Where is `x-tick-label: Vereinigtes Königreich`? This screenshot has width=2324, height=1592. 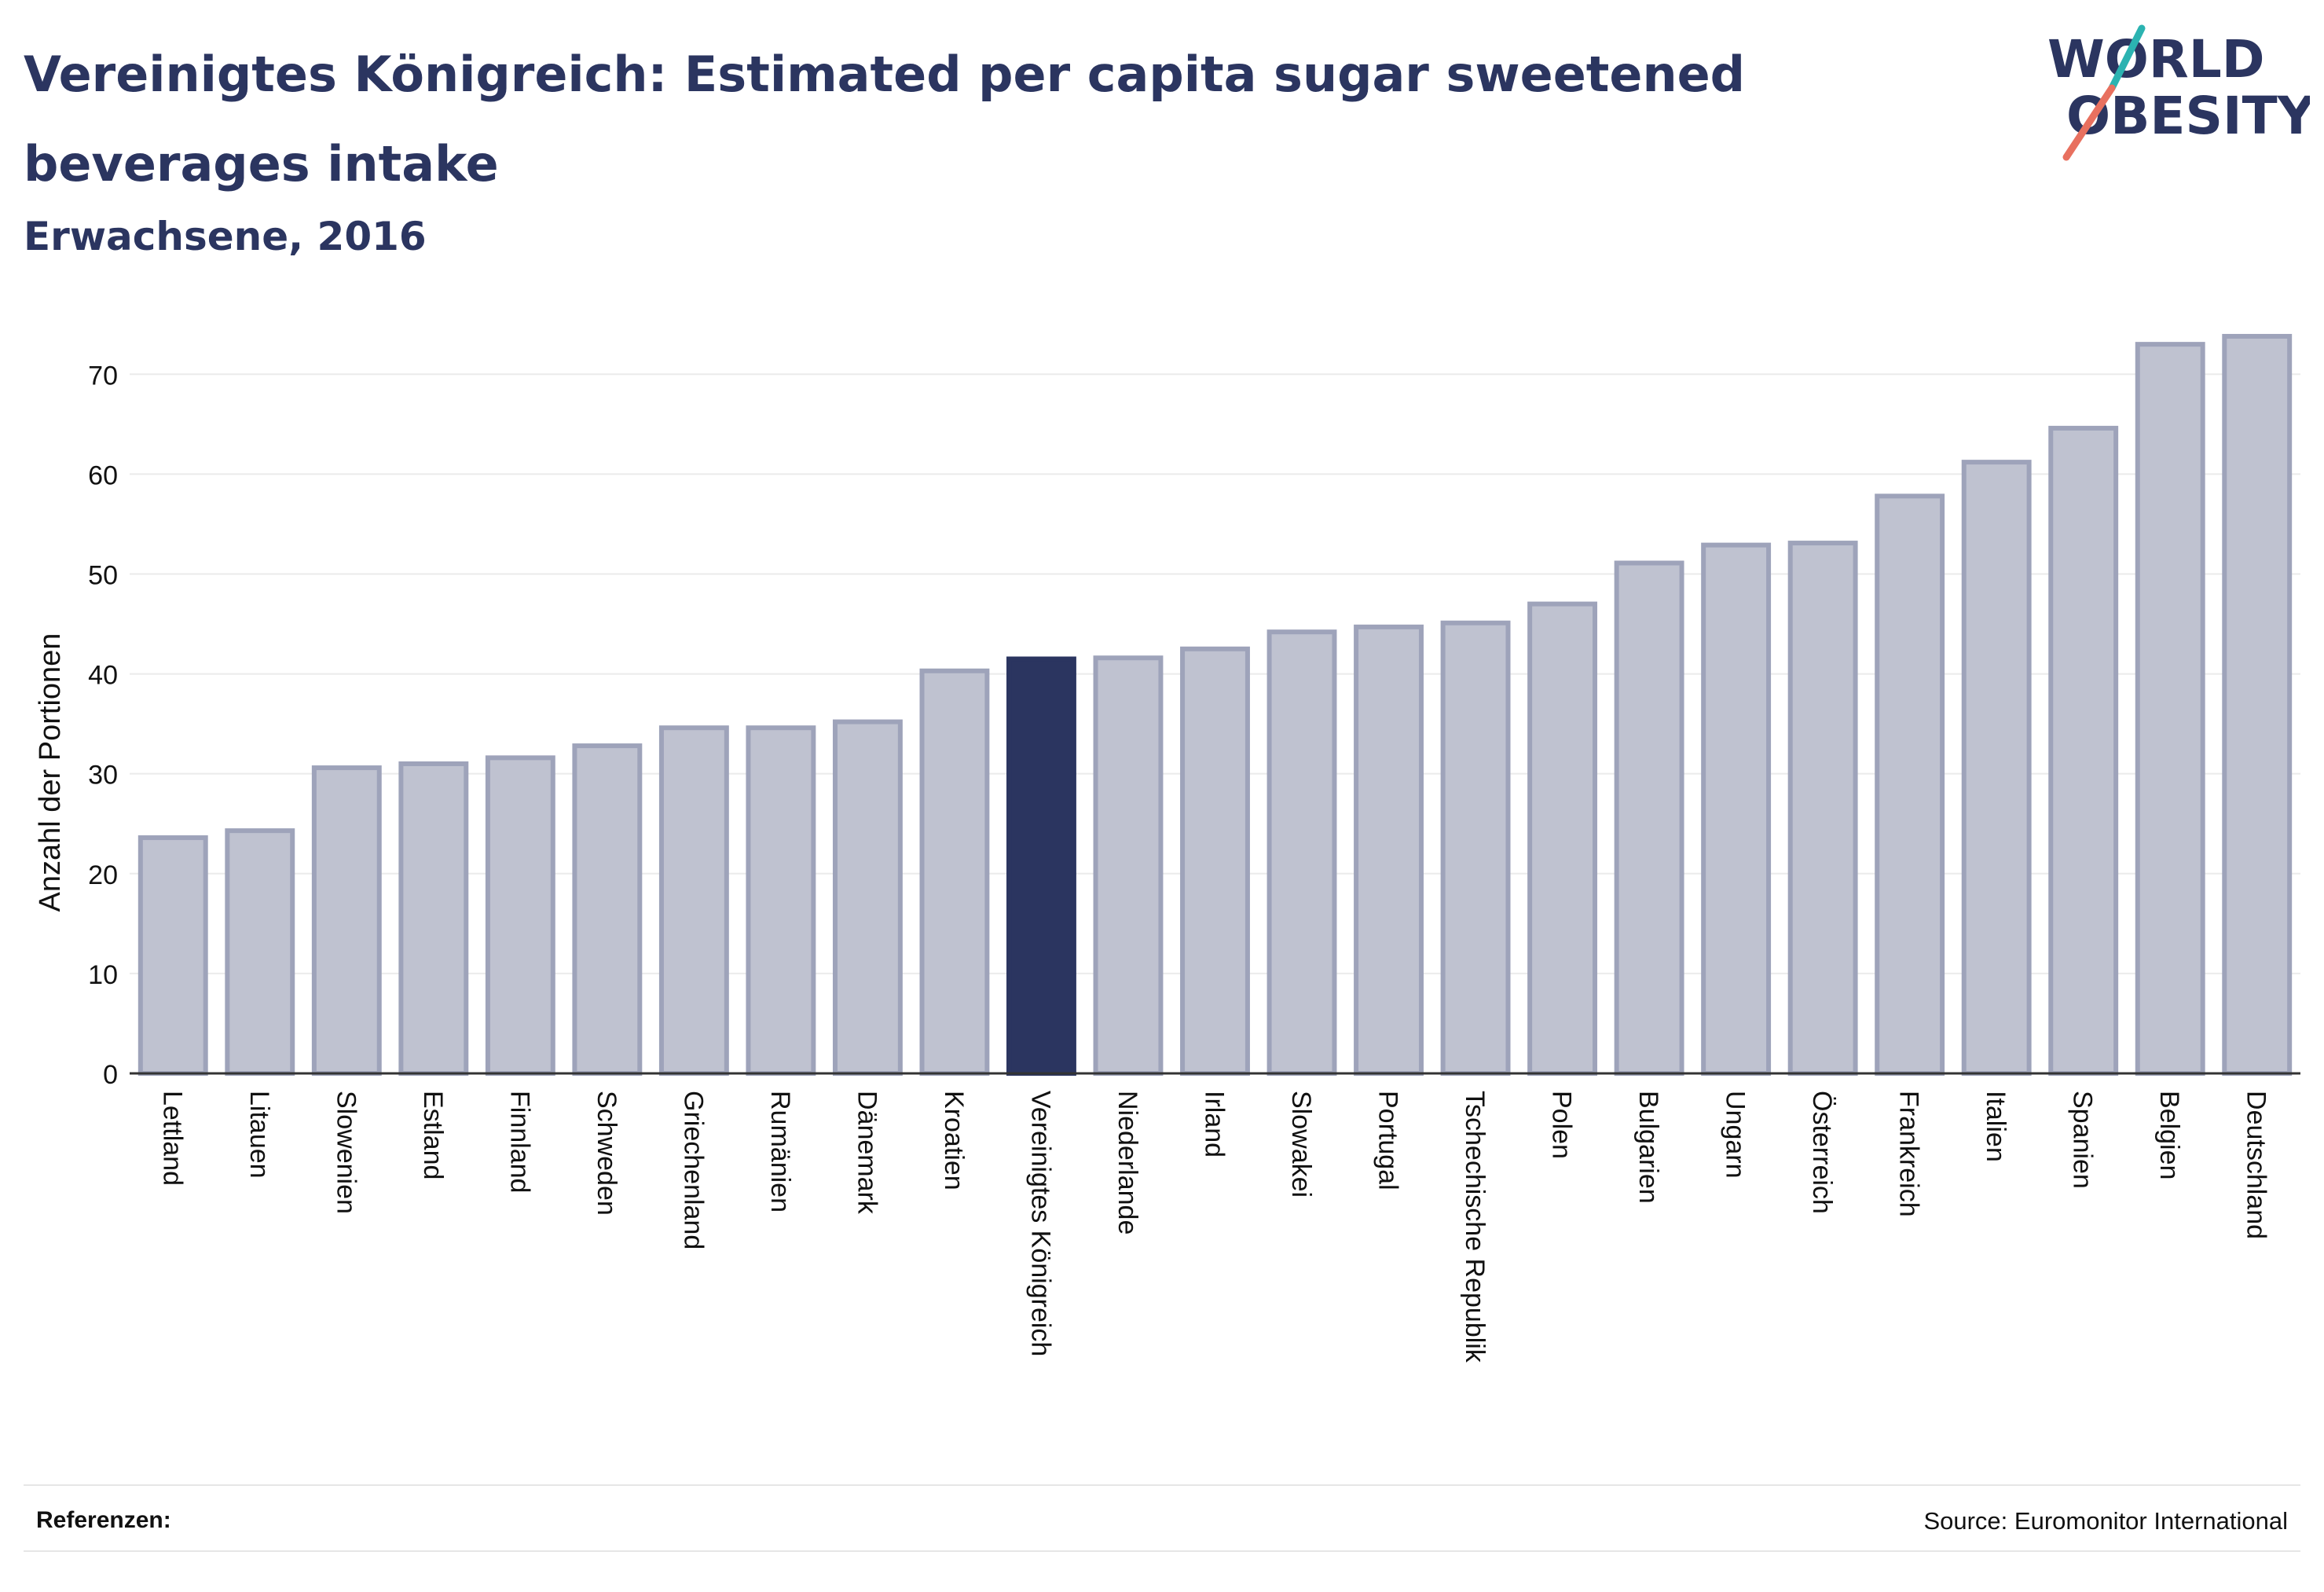
x-tick-label: Vereinigtes Königreich is located at coordinates (1040, 1223).